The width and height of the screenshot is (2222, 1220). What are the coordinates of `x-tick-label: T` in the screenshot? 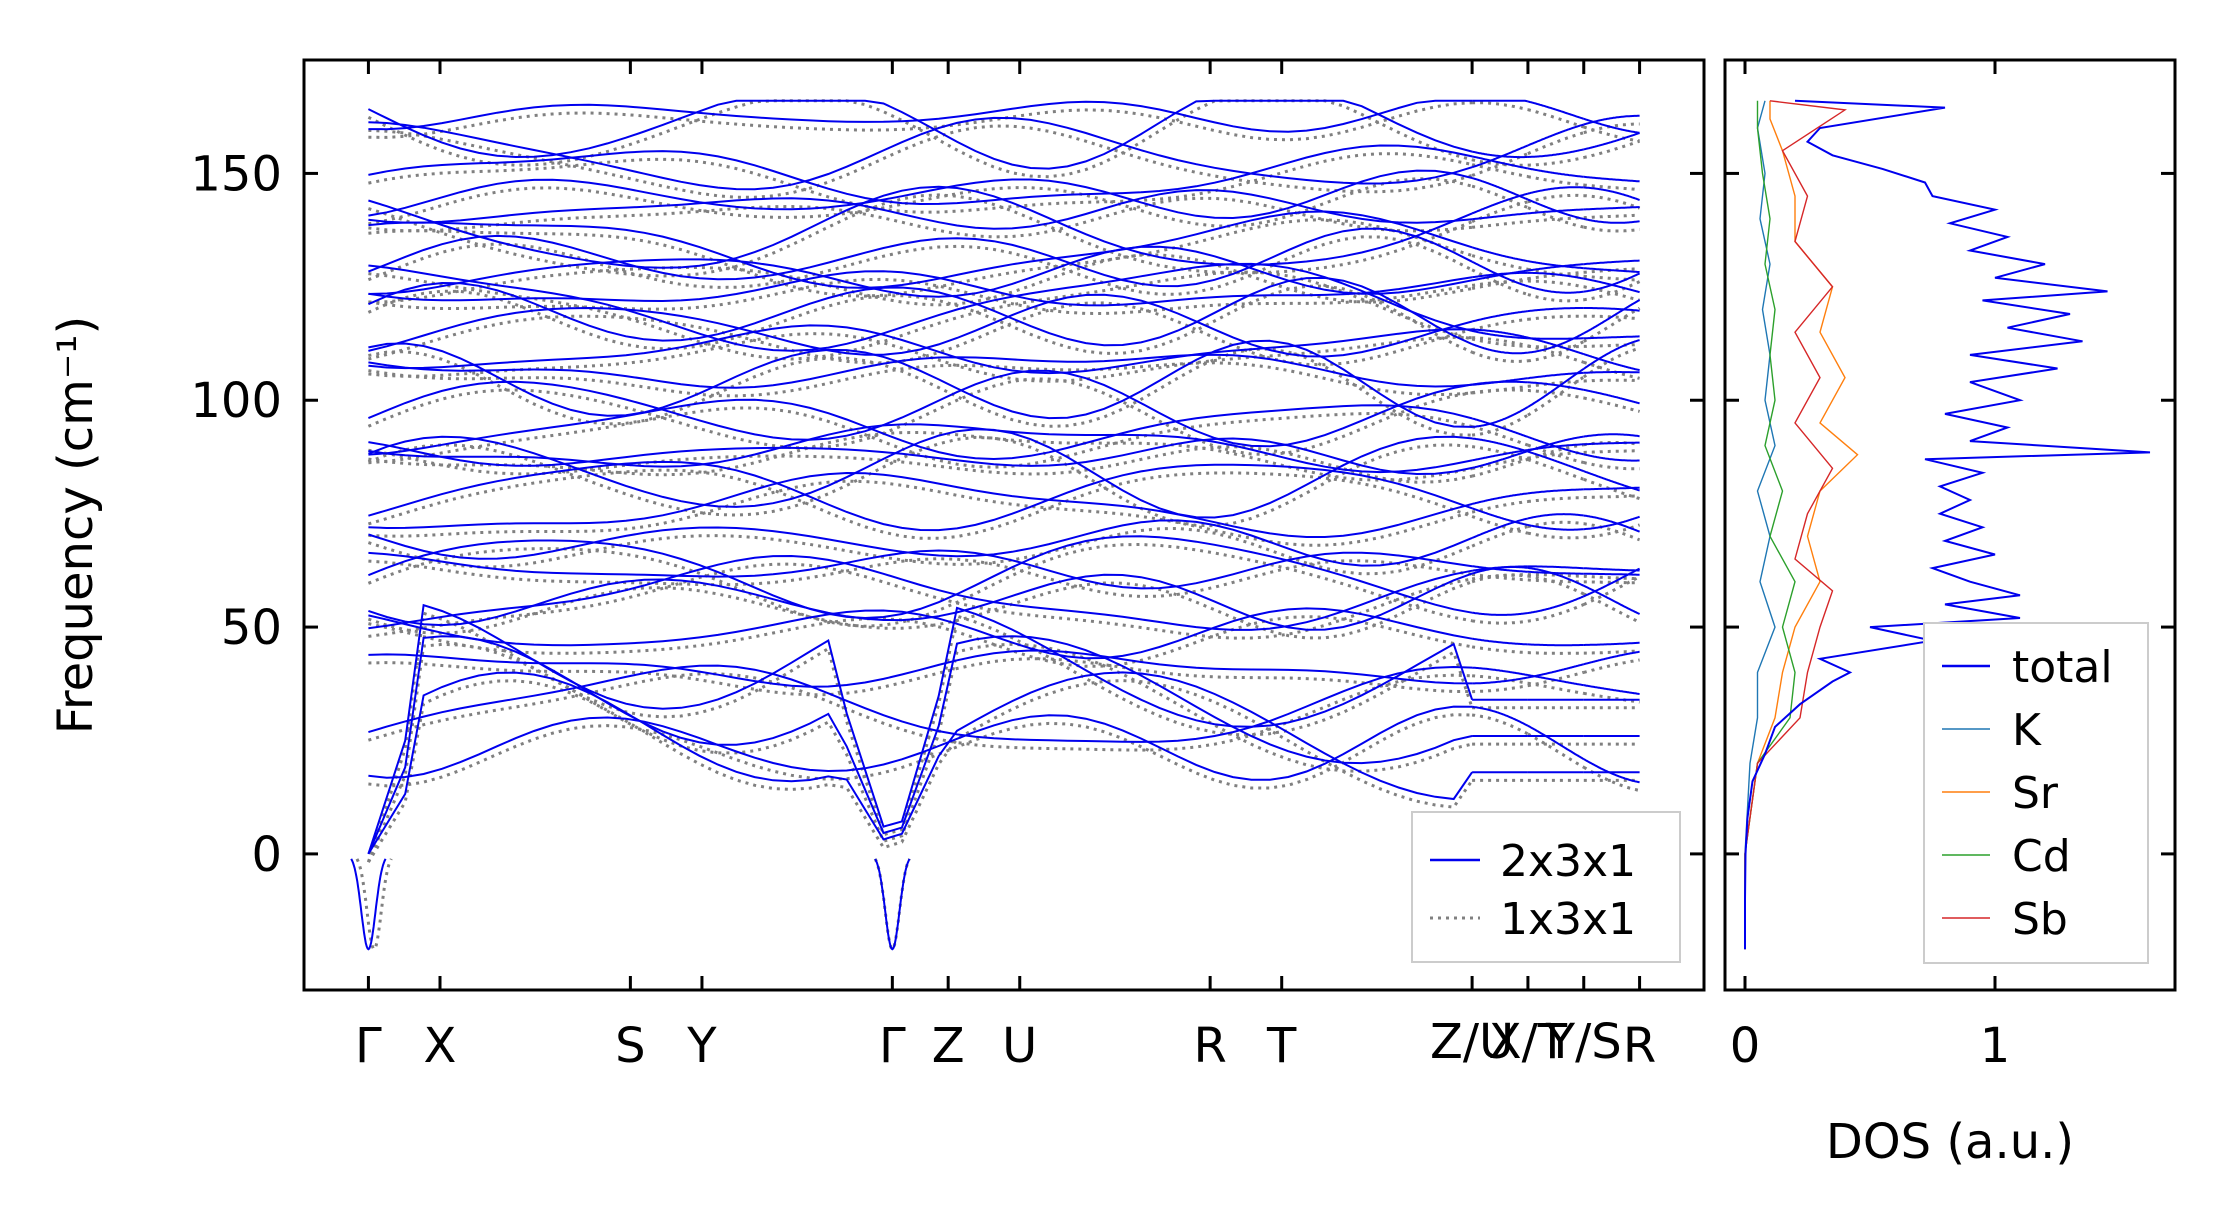 It's located at (1281, 1046).